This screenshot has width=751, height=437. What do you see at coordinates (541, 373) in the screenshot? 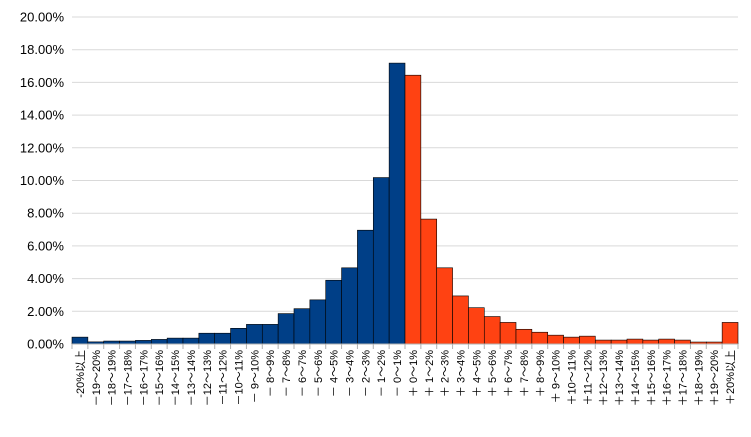
I see `x-tick-label: ＋ 8～9%` at bounding box center [541, 373].